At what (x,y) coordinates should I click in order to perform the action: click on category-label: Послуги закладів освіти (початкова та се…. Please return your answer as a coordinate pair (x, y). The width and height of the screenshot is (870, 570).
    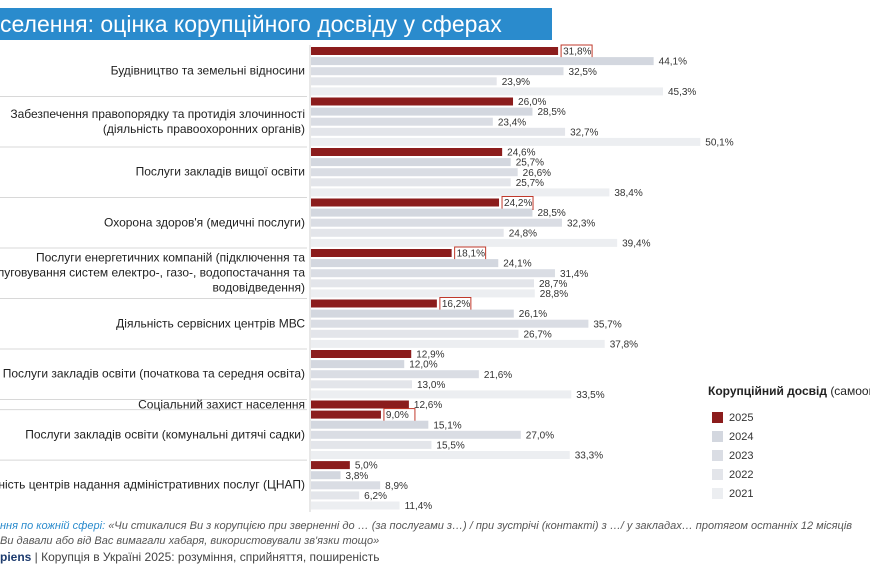
    Looking at the image, I should click on (153, 373).